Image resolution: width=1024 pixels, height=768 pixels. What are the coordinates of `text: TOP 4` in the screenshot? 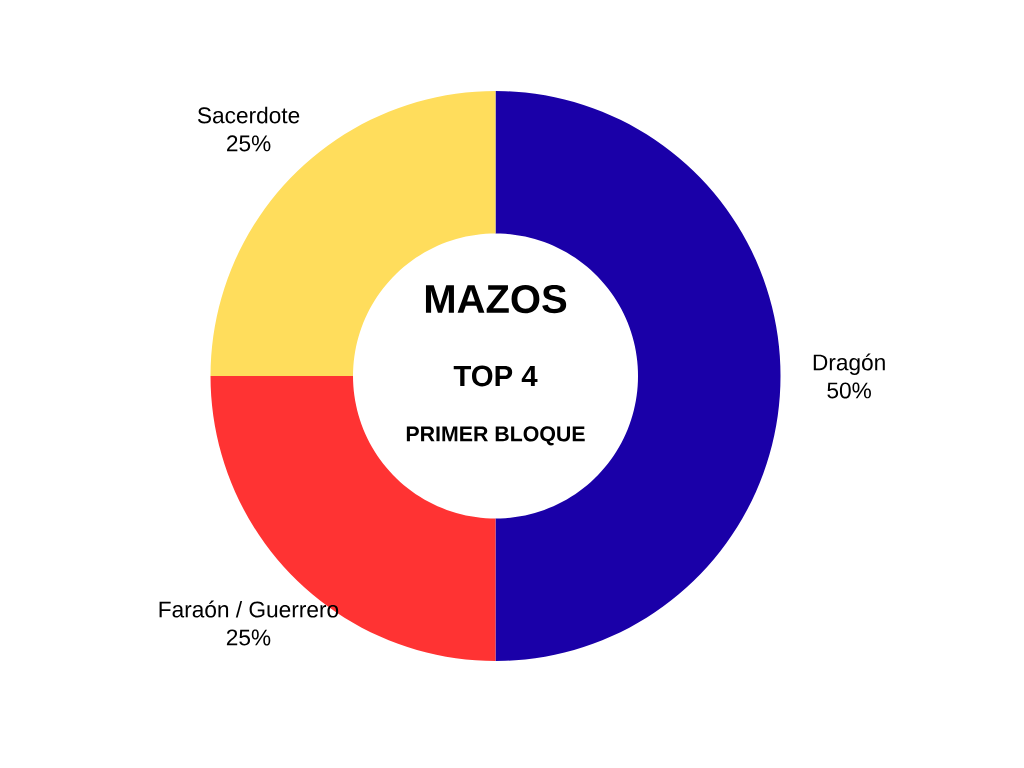 It's located at (495, 376).